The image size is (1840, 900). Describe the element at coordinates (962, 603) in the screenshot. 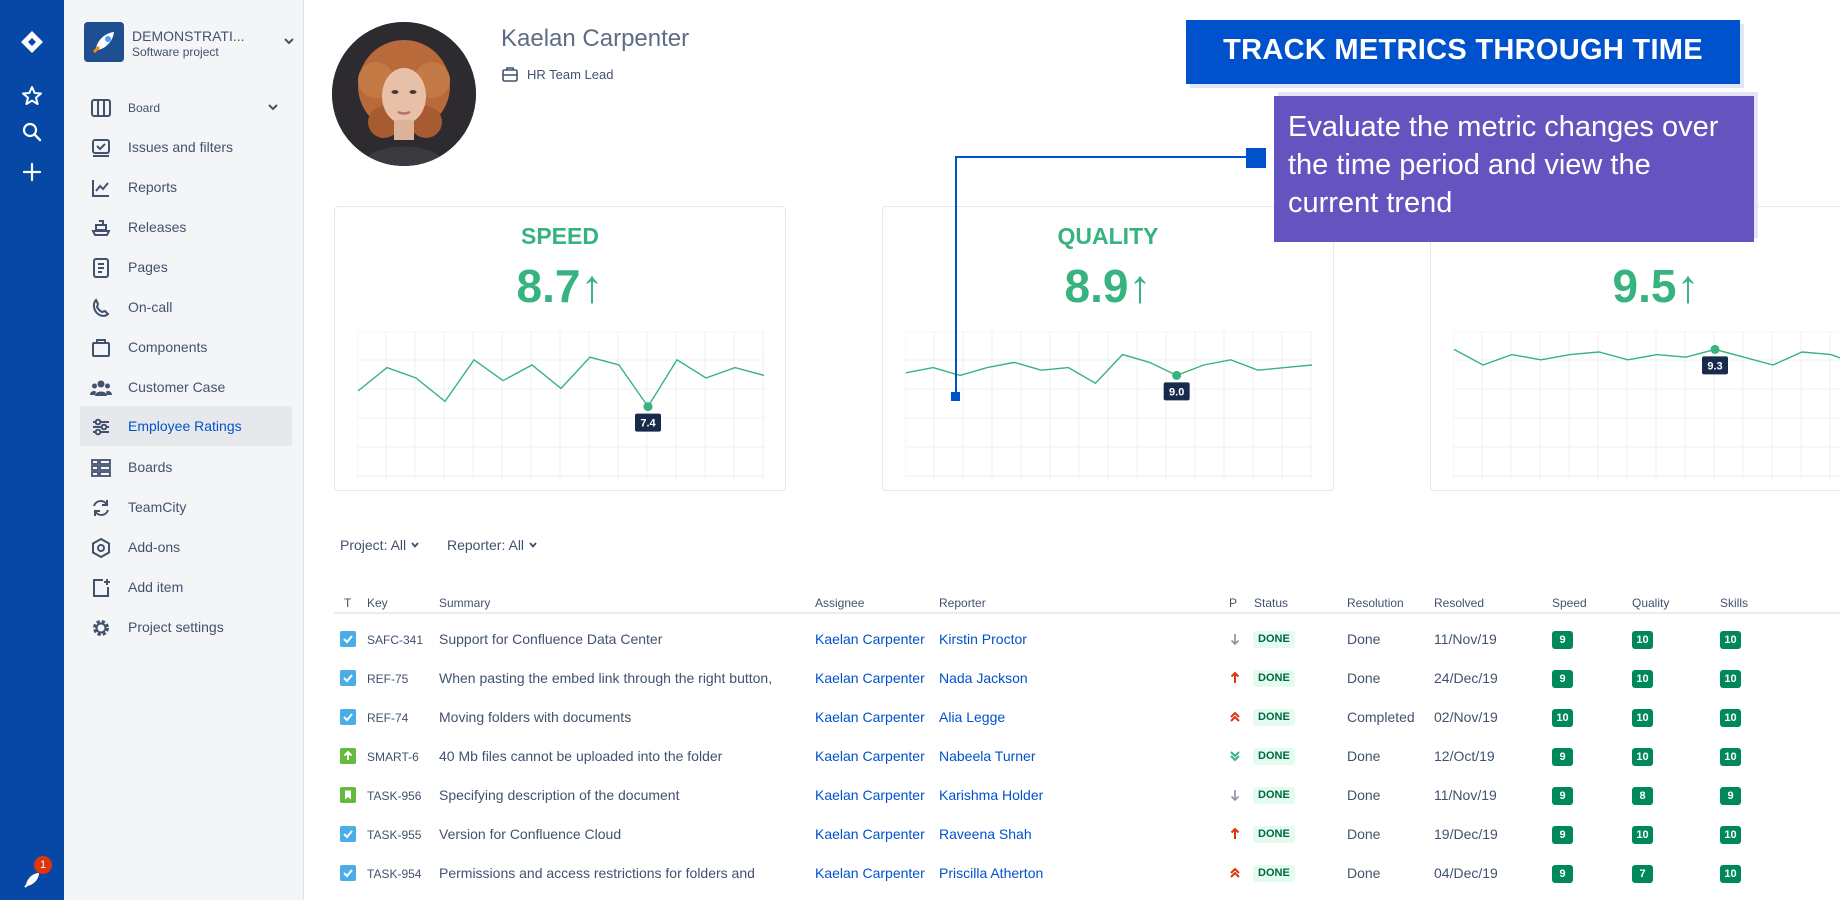

I see `col-header-reporter: Reporter` at that location.